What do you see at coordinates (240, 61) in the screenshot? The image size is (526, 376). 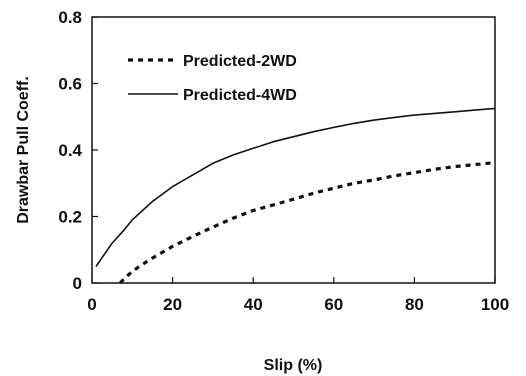 I see `legend-label-predicted-2wd: Predicted-2WD` at bounding box center [240, 61].